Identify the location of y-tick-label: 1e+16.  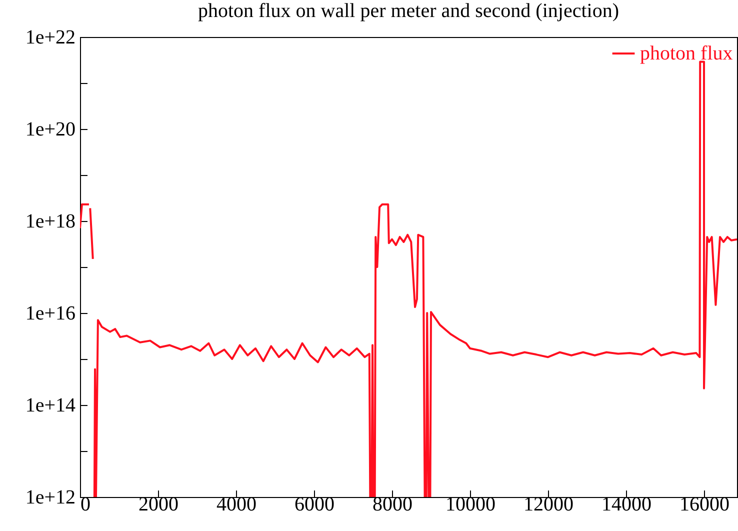
(50, 313).